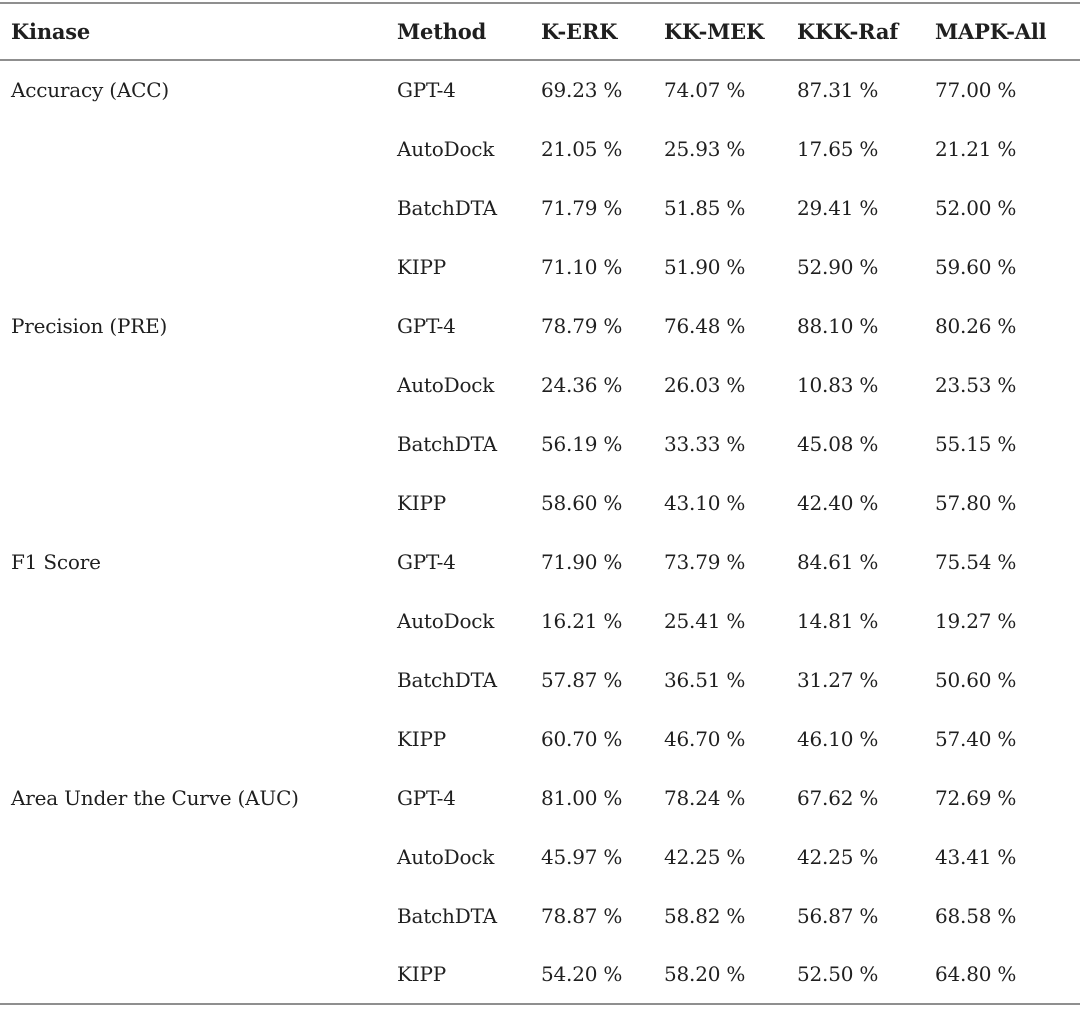  What do you see at coordinates (976, 325) in the screenshot?
I see `value-cell: 80.26 %` at bounding box center [976, 325].